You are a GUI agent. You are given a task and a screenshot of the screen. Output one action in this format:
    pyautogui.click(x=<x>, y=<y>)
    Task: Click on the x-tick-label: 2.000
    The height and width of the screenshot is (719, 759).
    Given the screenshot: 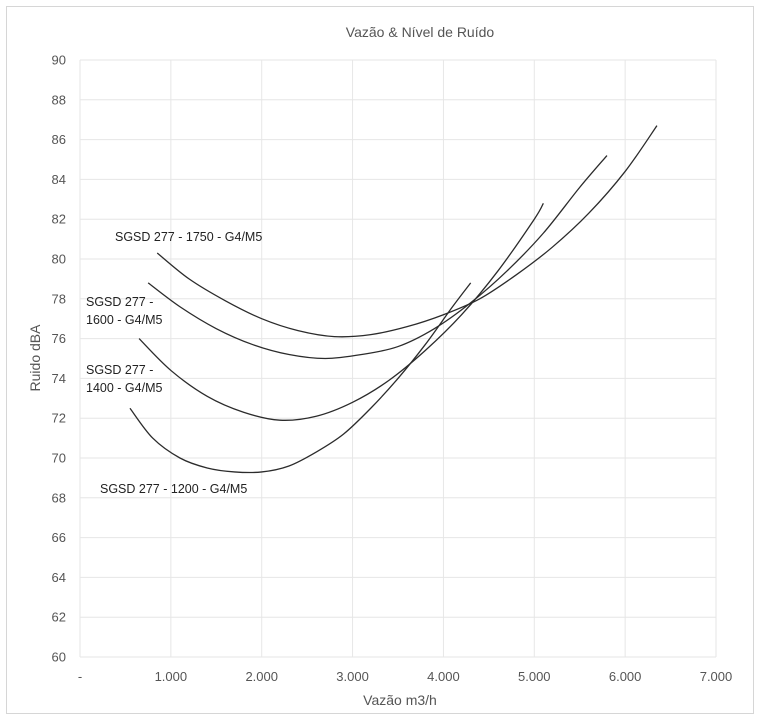 What is the action you would take?
    pyautogui.click(x=261, y=676)
    